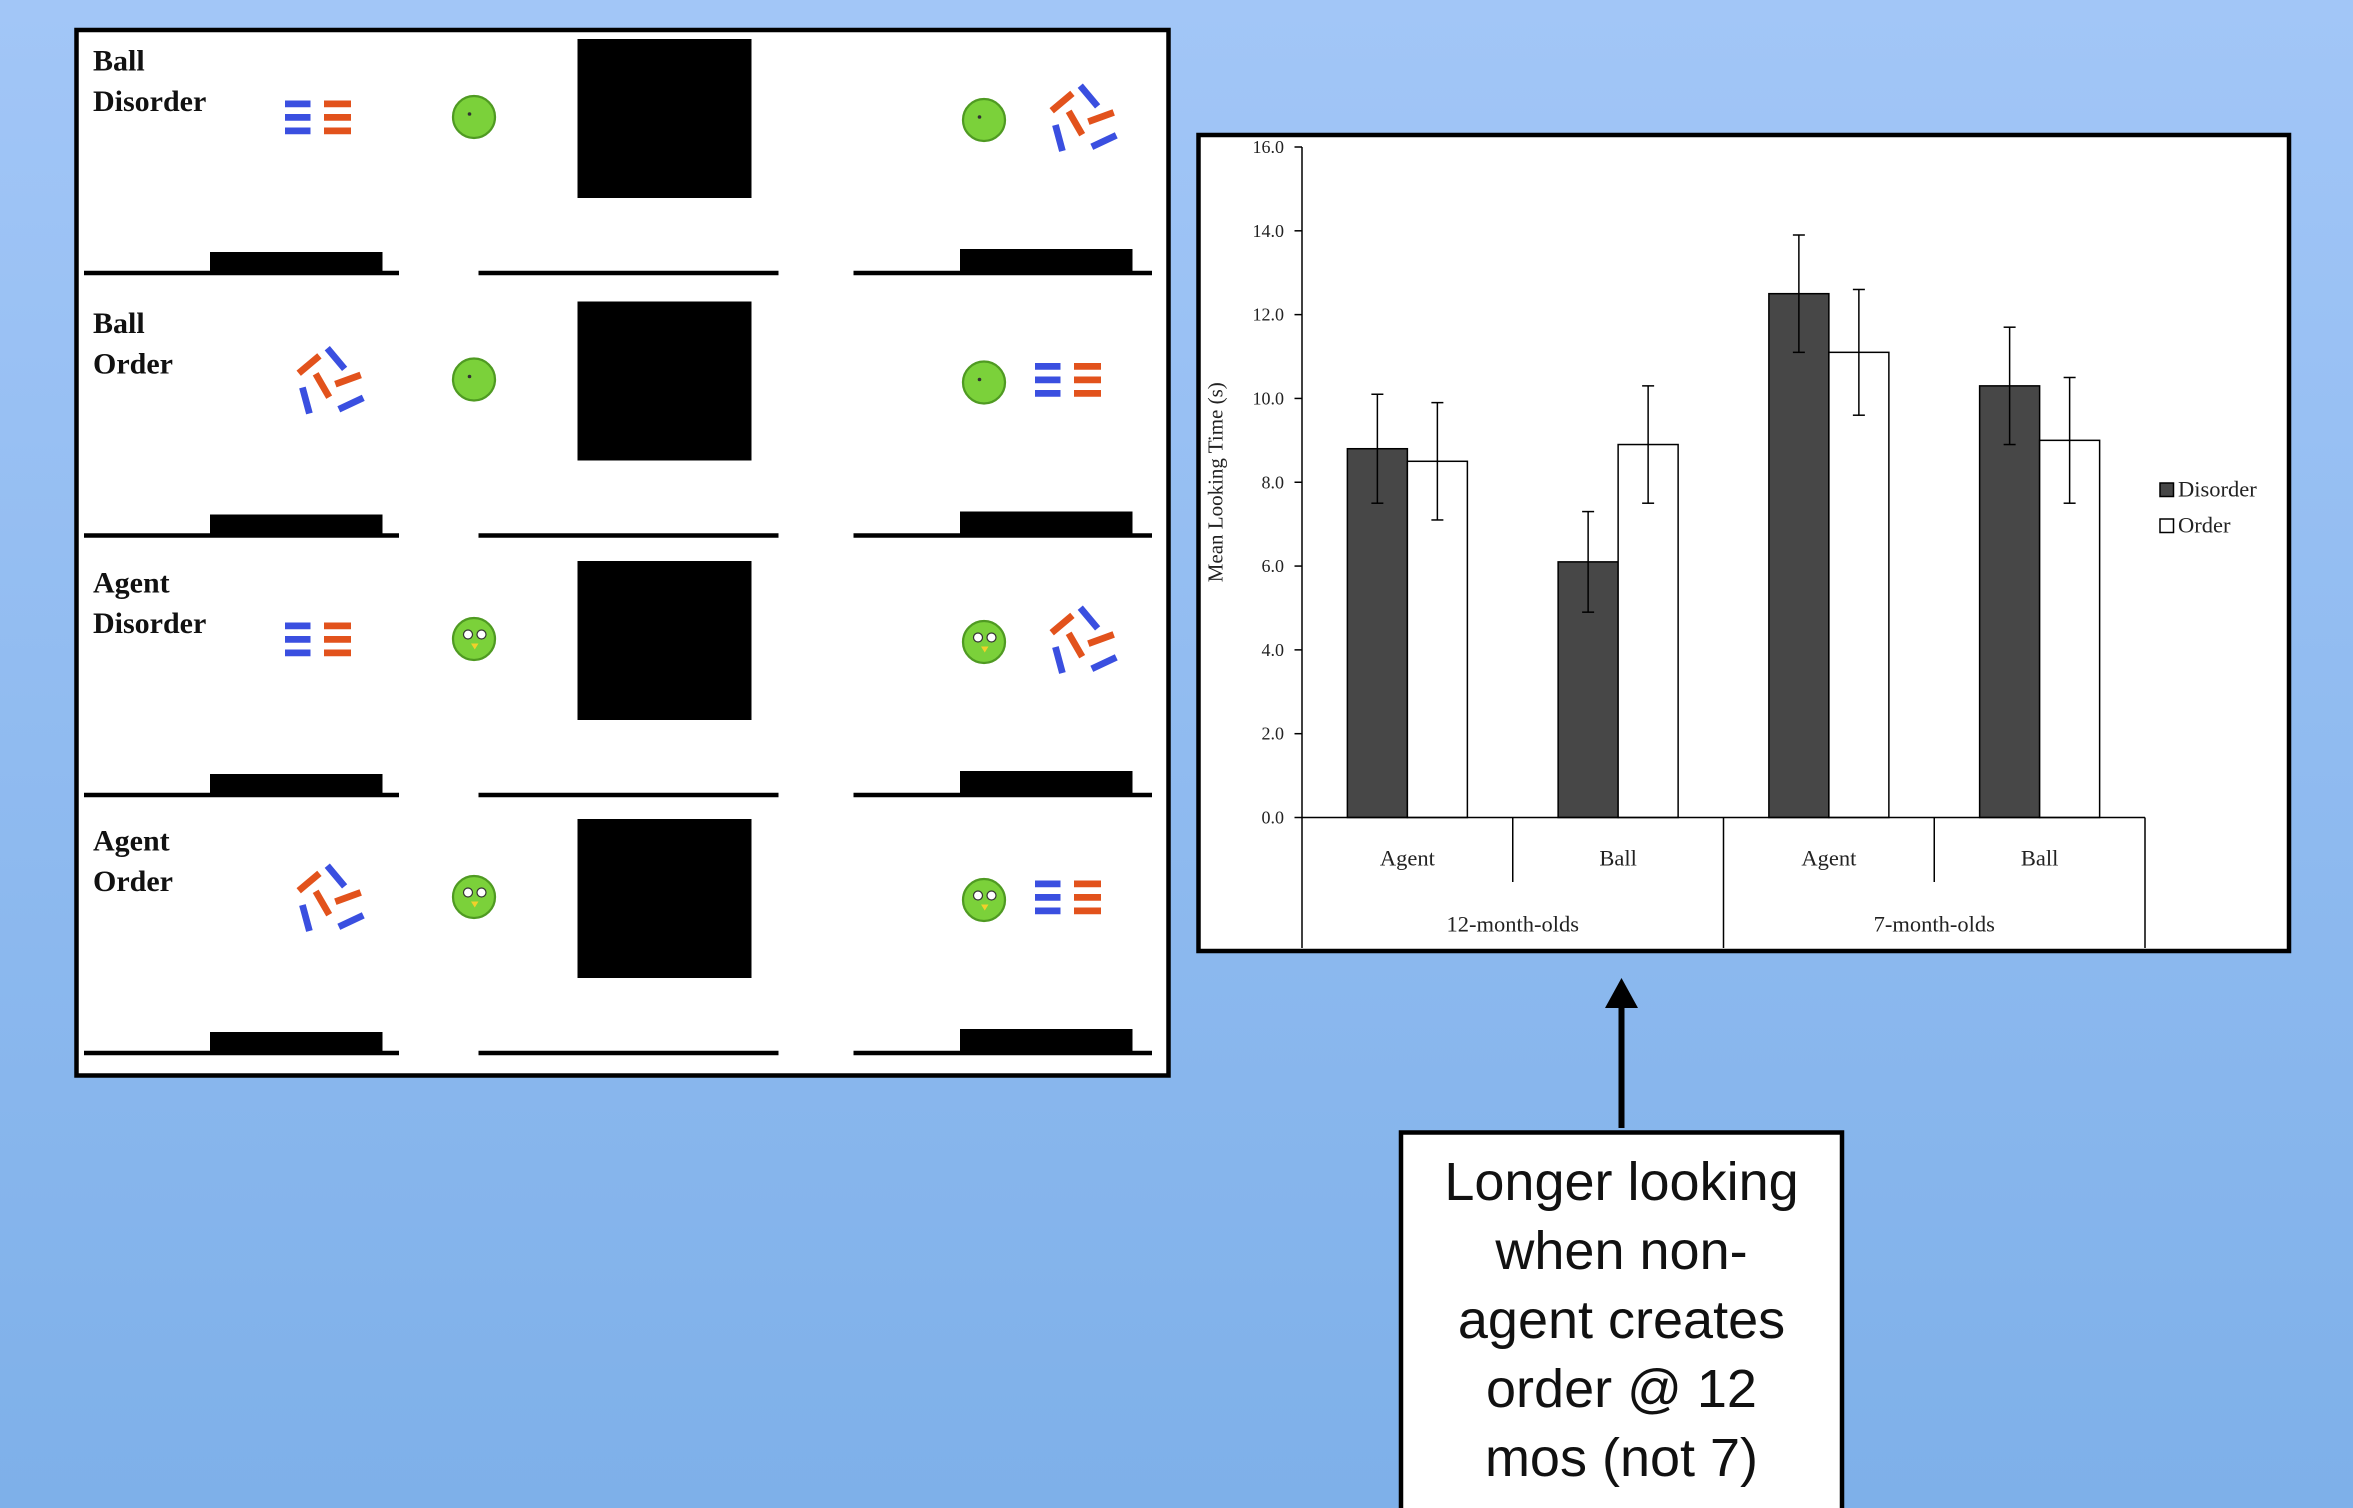 This screenshot has height=1508, width=2353. Describe the element at coordinates (1273, 734) in the screenshot. I see `y-tick-label: 2.0` at that location.